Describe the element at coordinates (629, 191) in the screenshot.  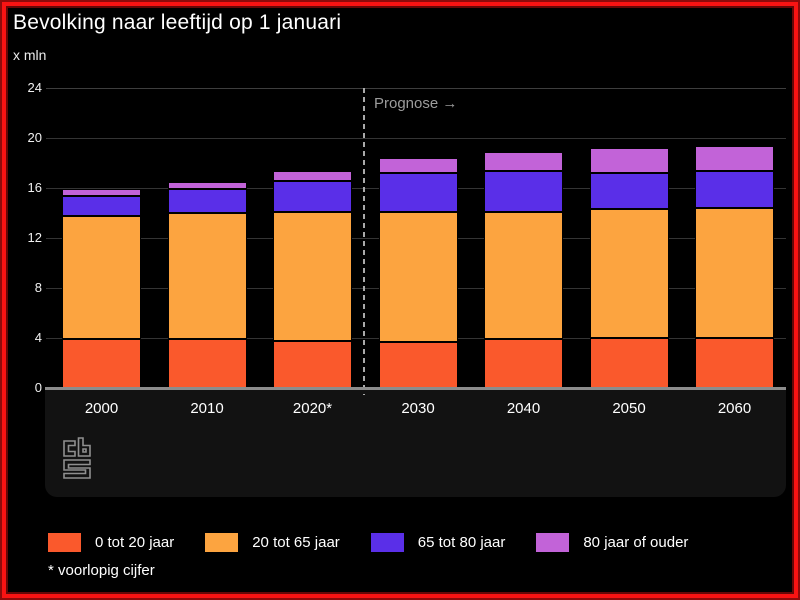
I see `bar-2050-segment-65-tot-80-jaar` at that location.